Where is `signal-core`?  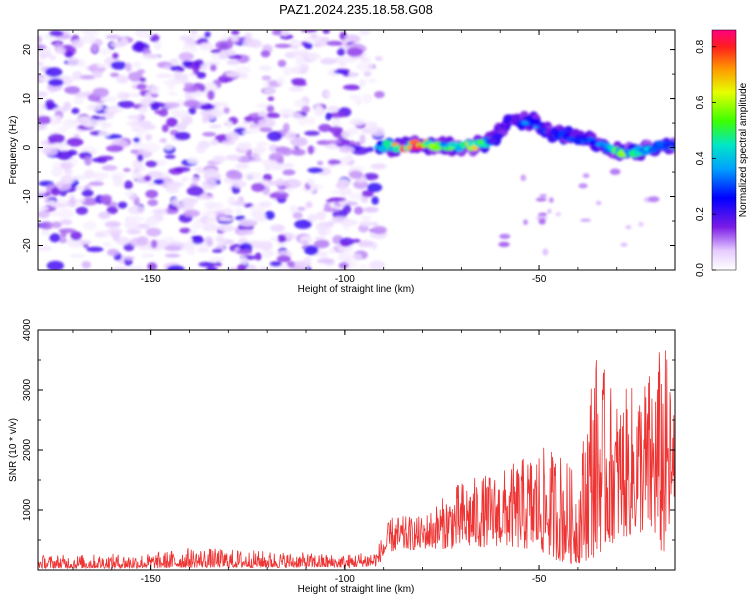
signal-core is located at coordinates (539, 124).